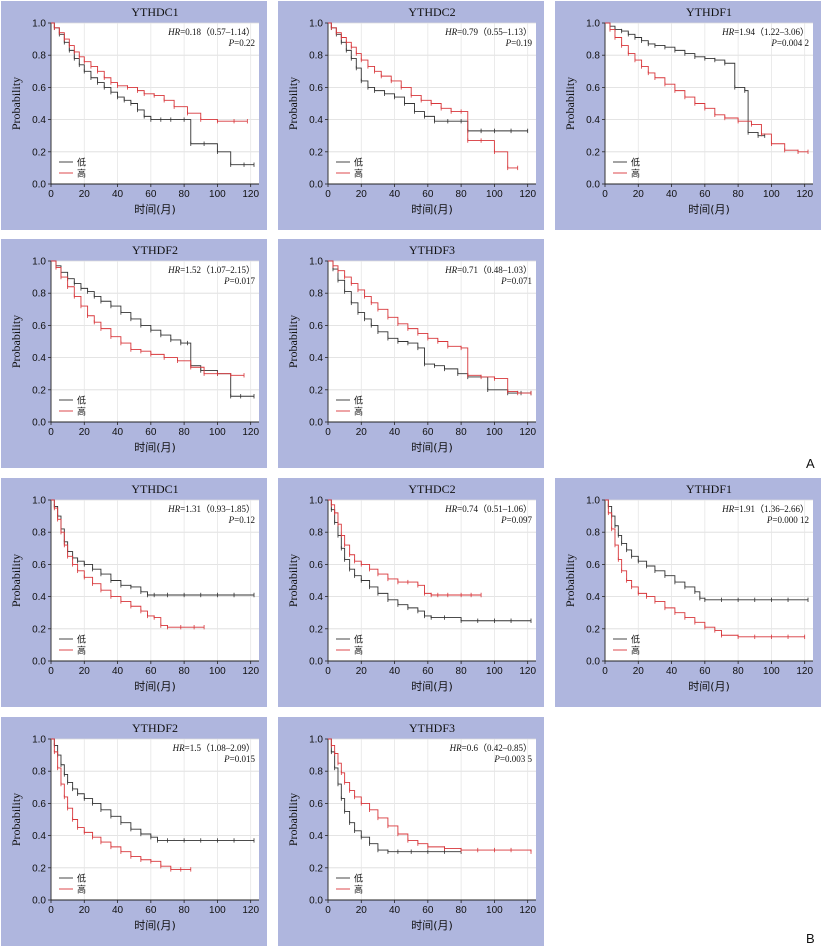 The height and width of the screenshot is (951, 823). What do you see at coordinates (16, 819) in the screenshot?
I see `y-axis-label: Probability` at bounding box center [16, 819].